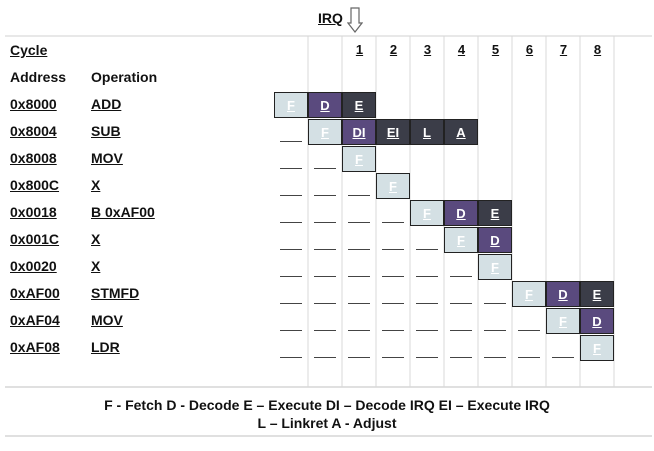 This screenshot has width=654, height=451. Describe the element at coordinates (33, 158) in the screenshot. I see `row-address: 0x8008` at that location.